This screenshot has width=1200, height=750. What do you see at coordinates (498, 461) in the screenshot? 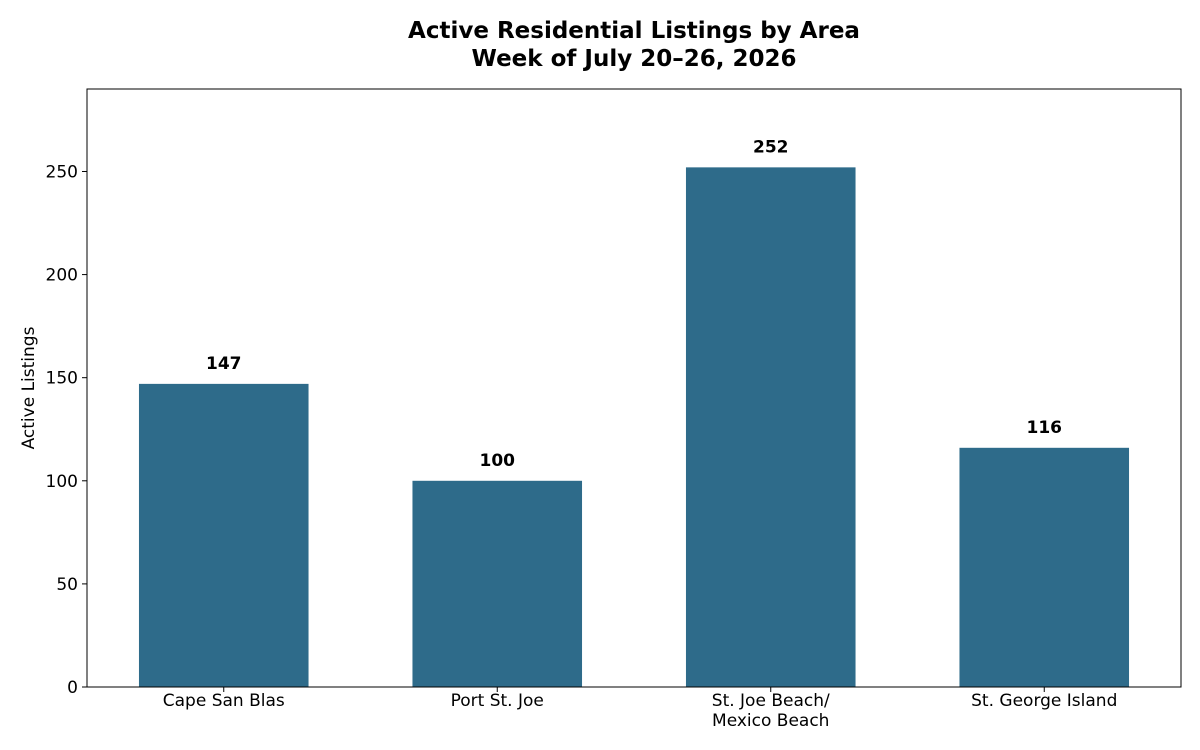
I see `value-label: 100` at bounding box center [498, 461].